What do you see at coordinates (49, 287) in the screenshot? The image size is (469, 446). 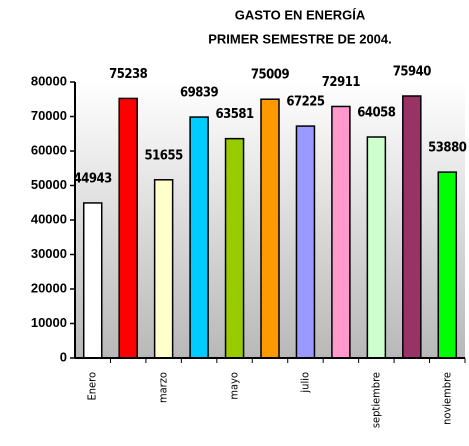 I see `y-tick-label: 20000` at bounding box center [49, 287].